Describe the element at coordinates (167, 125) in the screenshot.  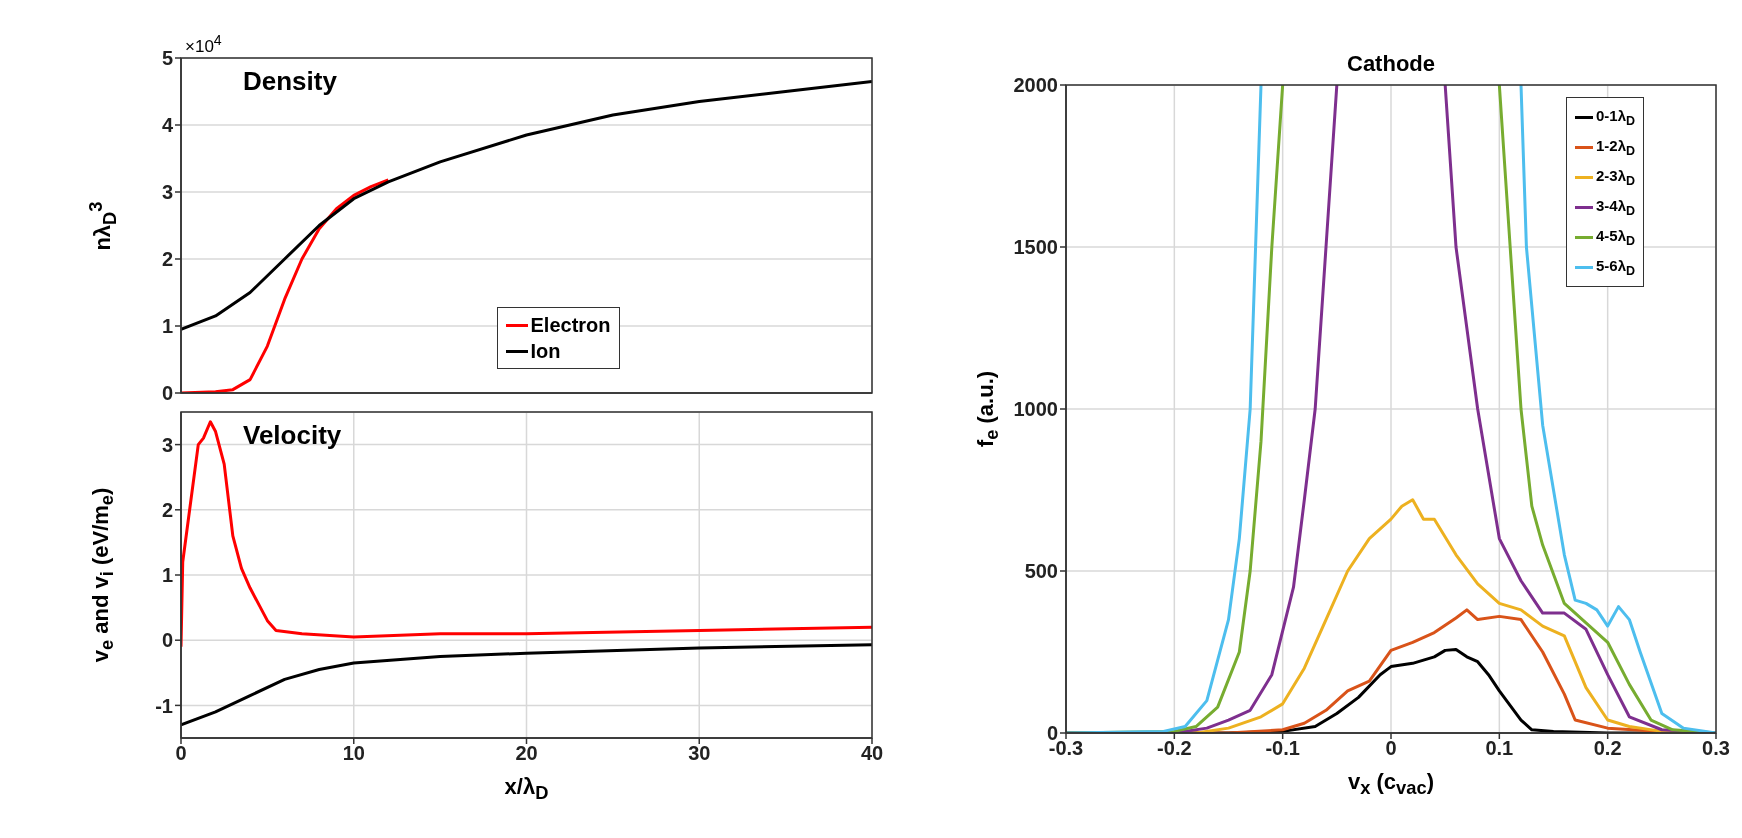
I see `y-tick-label: 4` at that location.